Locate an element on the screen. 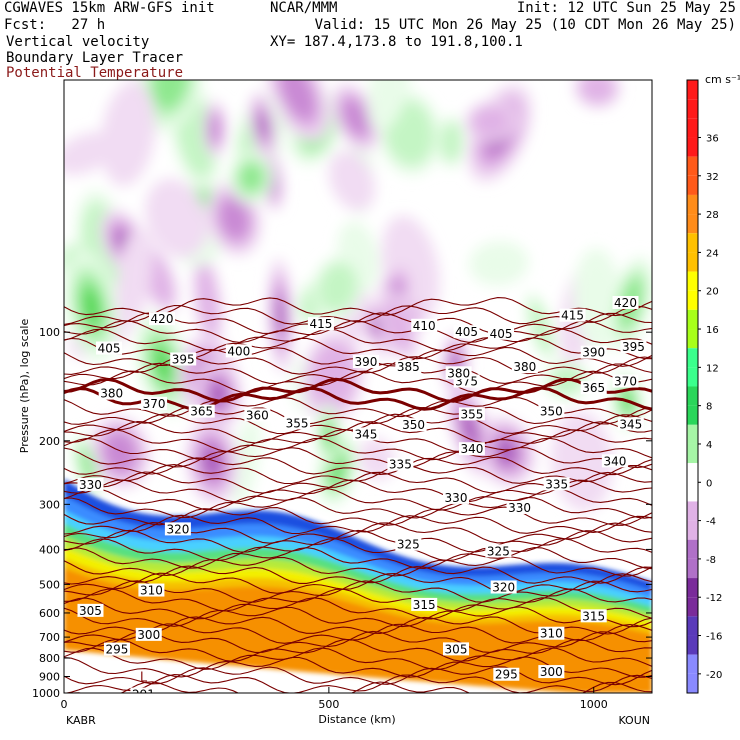 This screenshot has height=740, width=740. colorbar-label: 24 is located at coordinates (712, 253).